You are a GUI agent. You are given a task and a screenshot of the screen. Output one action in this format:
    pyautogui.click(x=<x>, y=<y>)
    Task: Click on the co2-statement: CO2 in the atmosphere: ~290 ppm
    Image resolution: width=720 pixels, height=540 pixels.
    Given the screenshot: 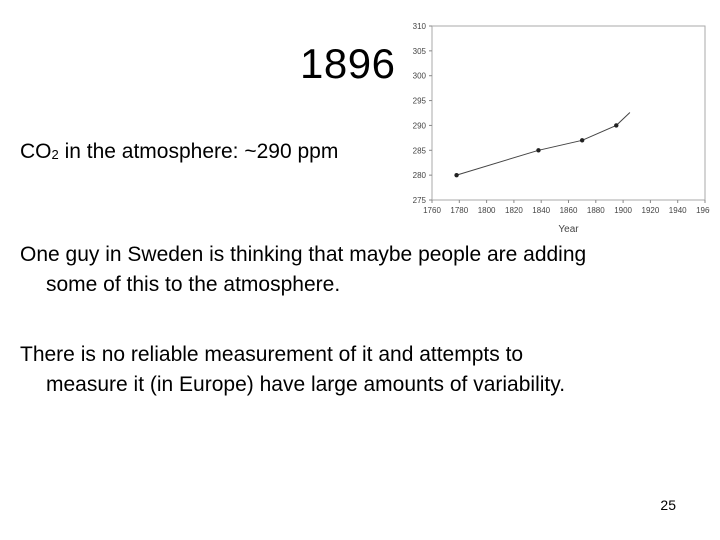 What is the action you would take?
    pyautogui.click(x=179, y=152)
    